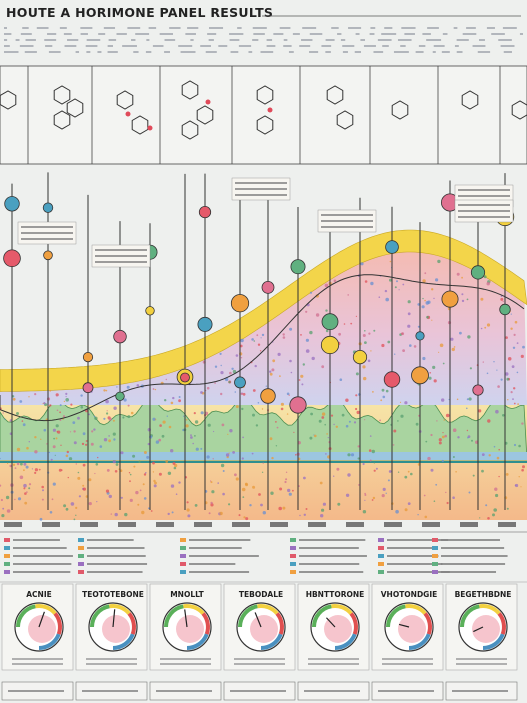 This screenshot has height=703, width=527. What do you see at coordinates (409, 594) in the screenshot?
I see `gauge-title: VHOTONDGIE` at bounding box center [409, 594].